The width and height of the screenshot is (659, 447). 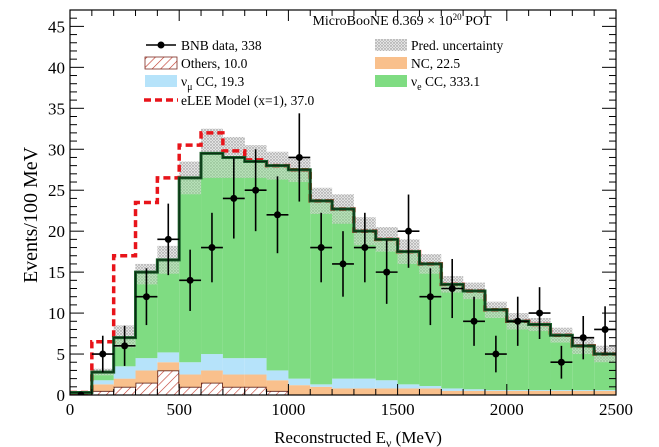 I want to click on y-tick-label: 10, so click(x=56, y=313).